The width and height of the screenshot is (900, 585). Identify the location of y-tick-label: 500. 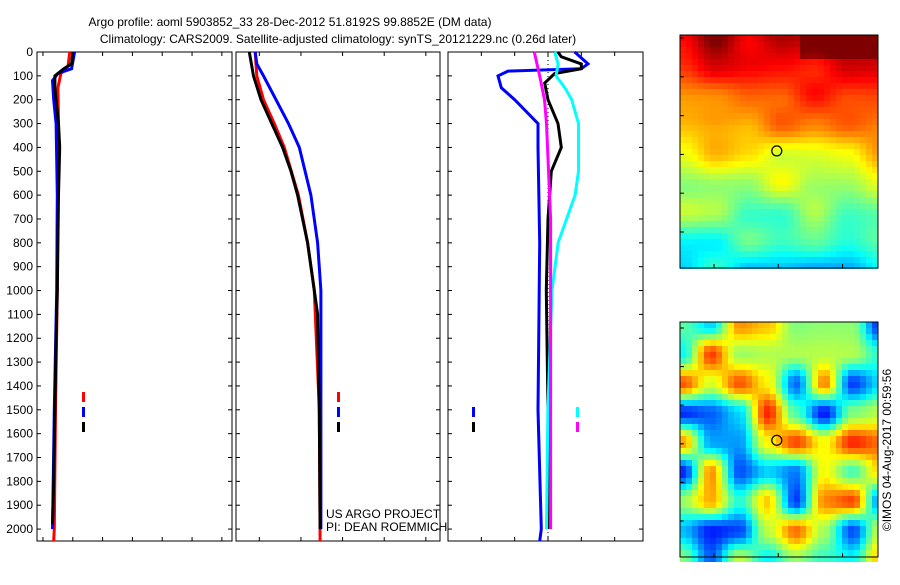
(23, 171).